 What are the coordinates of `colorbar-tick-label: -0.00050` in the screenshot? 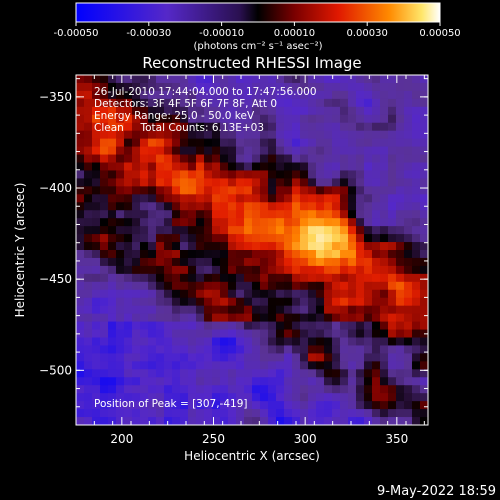 It's located at (76, 33).